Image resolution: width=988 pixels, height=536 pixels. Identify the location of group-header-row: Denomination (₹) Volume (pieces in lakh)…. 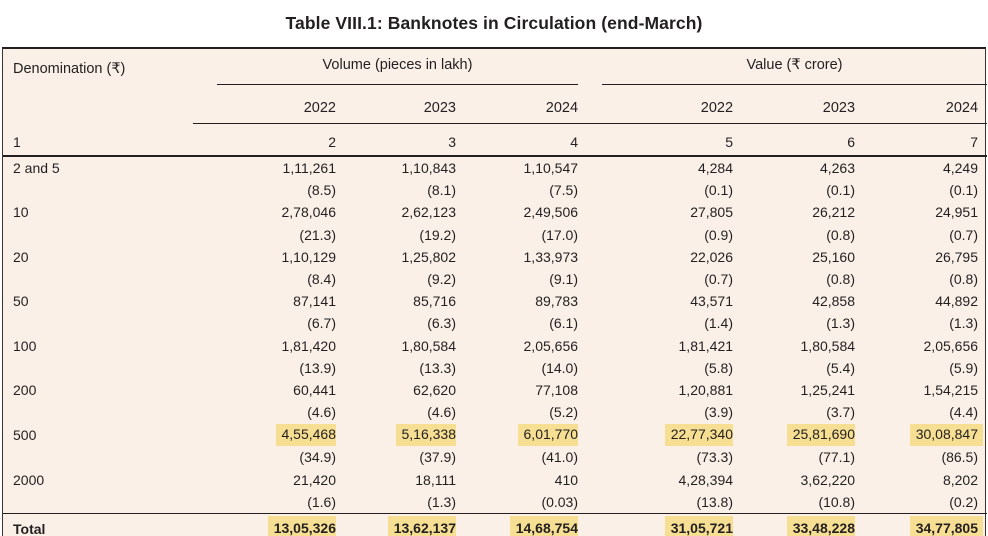
(495, 67).